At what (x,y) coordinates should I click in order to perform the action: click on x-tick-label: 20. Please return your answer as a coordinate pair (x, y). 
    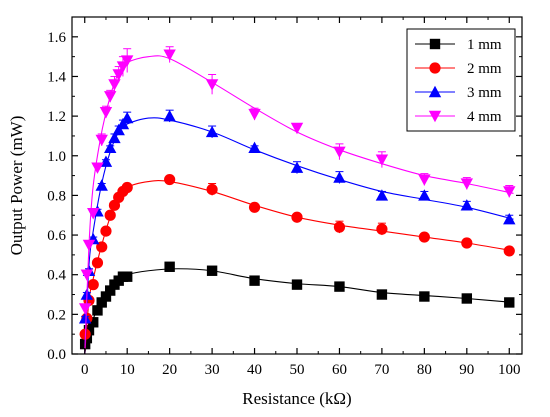
    Looking at the image, I should click on (169, 370).